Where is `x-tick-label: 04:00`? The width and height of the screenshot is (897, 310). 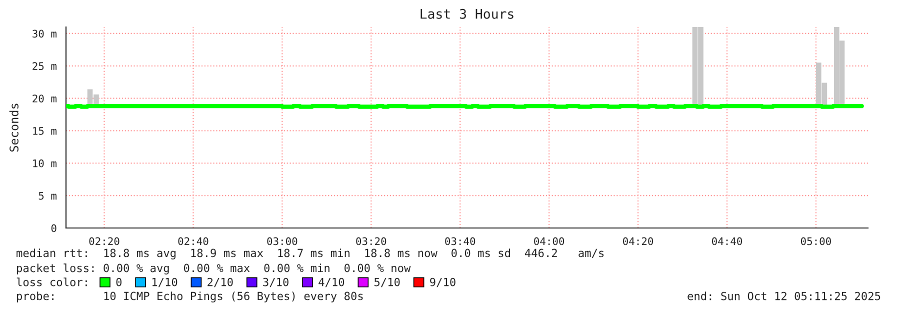 x-tick-label: 04:00 is located at coordinates (549, 241).